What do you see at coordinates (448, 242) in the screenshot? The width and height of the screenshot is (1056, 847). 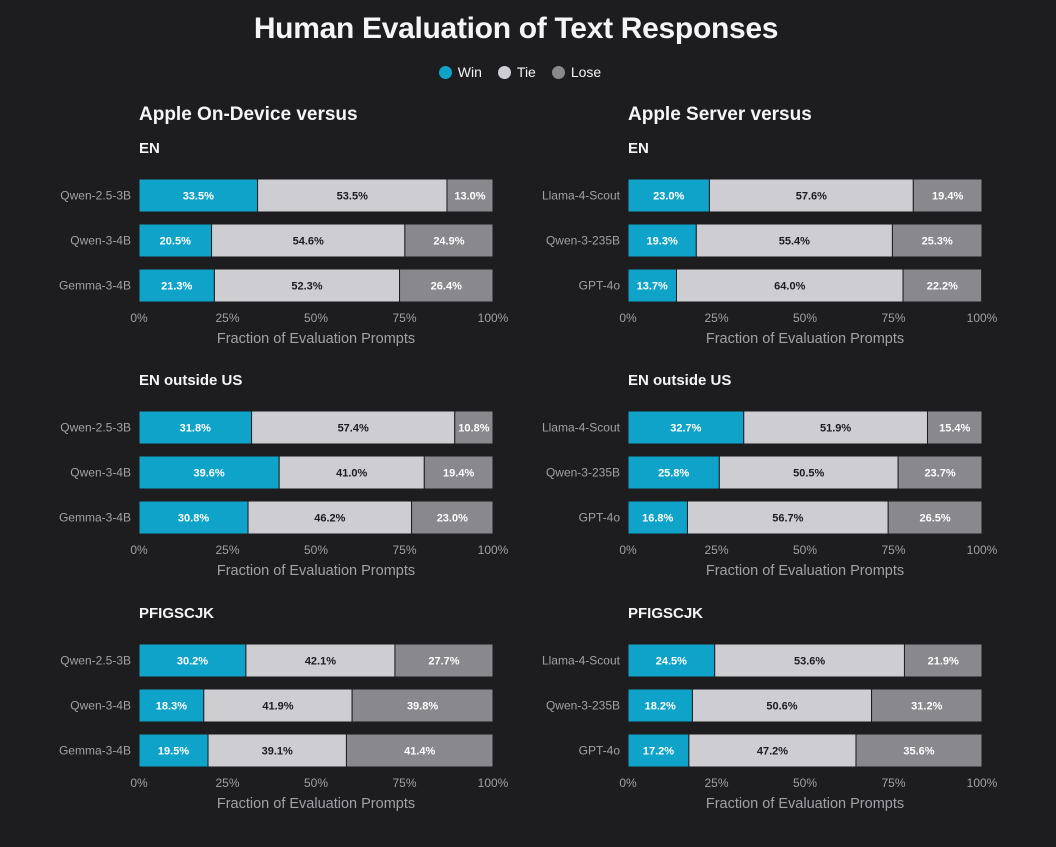 I see `data-label-lose: 24.9%` at bounding box center [448, 242].